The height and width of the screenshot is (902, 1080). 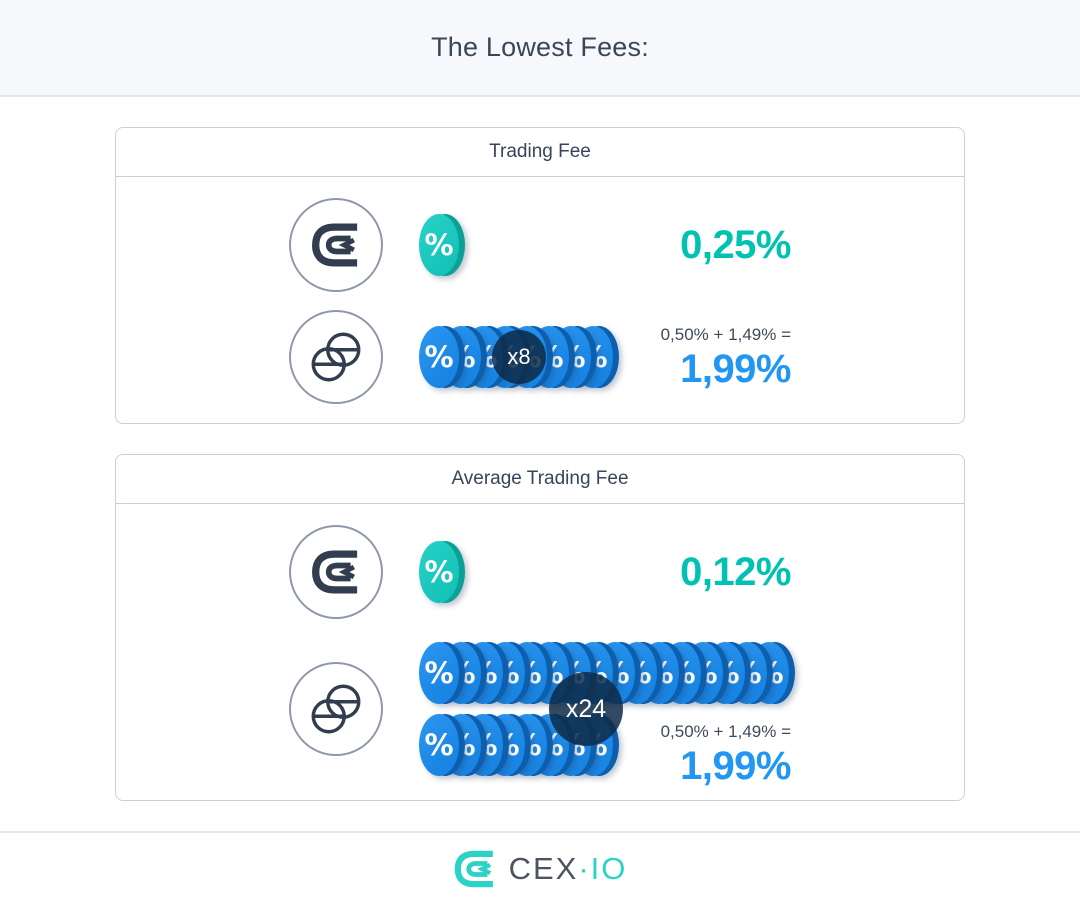 I want to click on trading-fee-card-header: Trading Fee, so click(x=540, y=152).